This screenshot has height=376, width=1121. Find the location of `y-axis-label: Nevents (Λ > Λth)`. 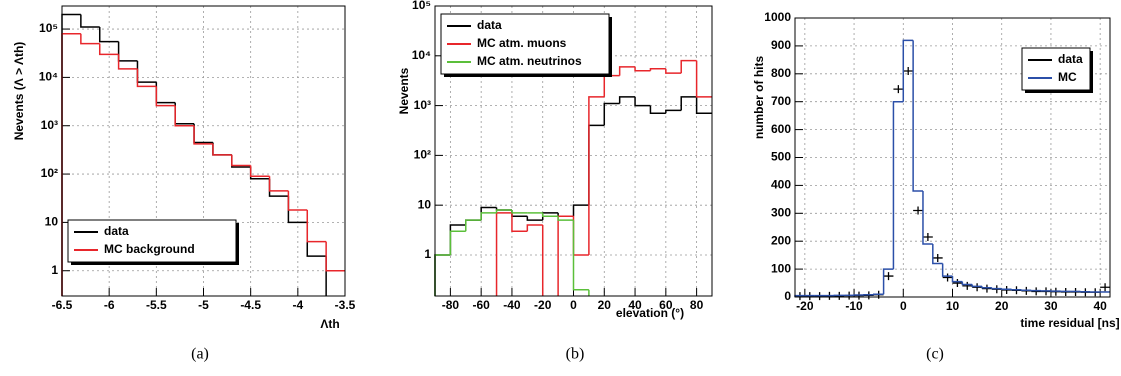

y-axis-label: Nevents (Λ > Λth) is located at coordinates (19, 91).